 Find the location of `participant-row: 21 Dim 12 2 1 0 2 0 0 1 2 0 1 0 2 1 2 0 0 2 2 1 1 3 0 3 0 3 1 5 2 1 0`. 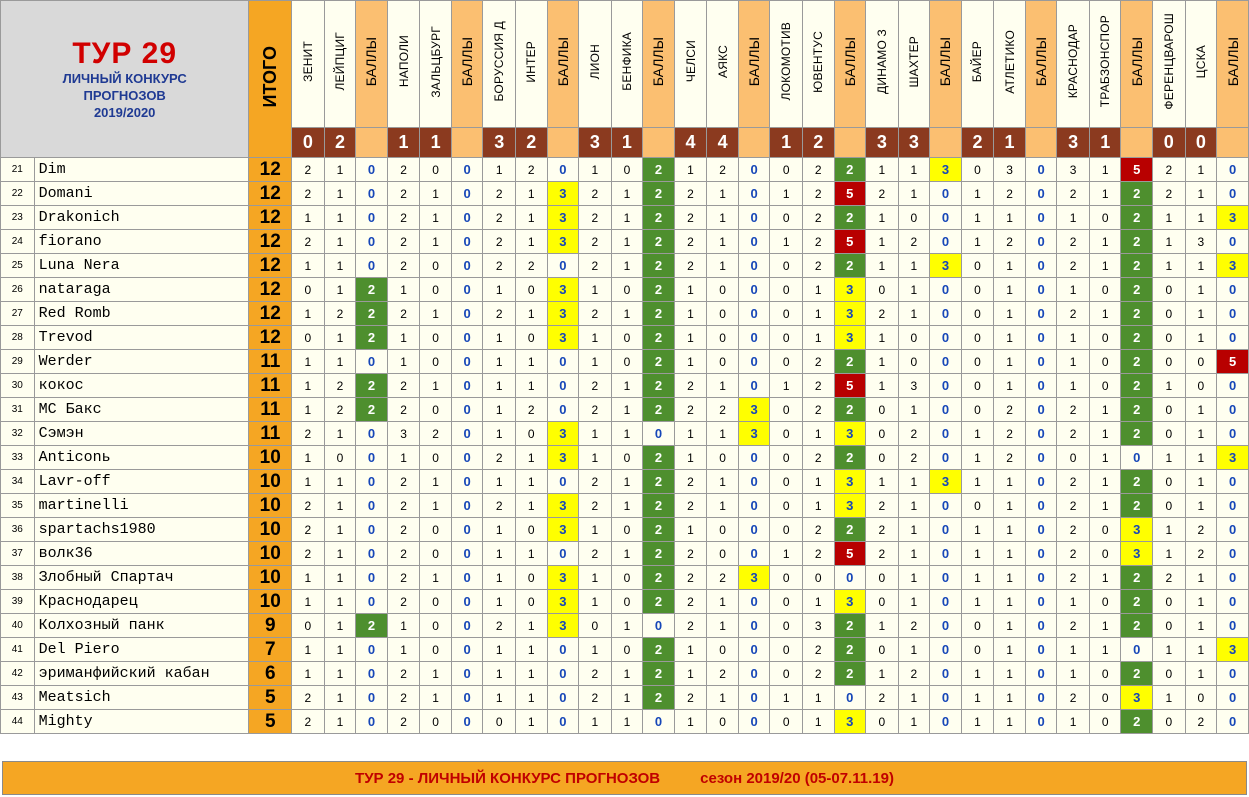

participant-row: 21 Dim 12 2 1 0 2 0 0 1 2 0 1 0 2 1 2 0 0 2 2 1 1 3 0 3 0 3 1 5 2 1 0 is located at coordinates (624, 169).